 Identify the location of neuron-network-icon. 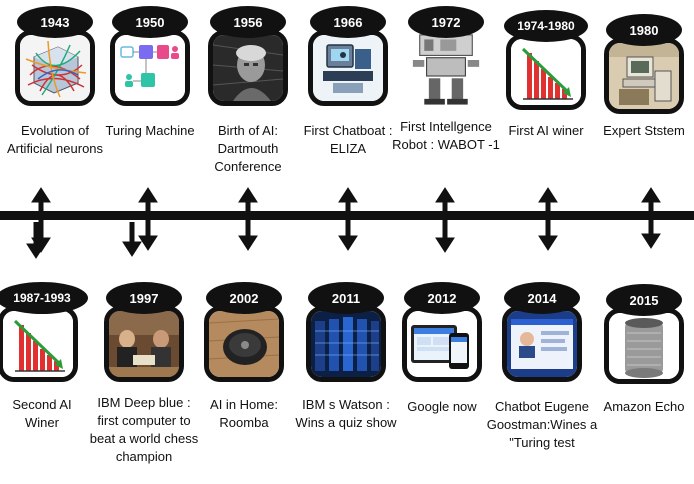
(55, 68).